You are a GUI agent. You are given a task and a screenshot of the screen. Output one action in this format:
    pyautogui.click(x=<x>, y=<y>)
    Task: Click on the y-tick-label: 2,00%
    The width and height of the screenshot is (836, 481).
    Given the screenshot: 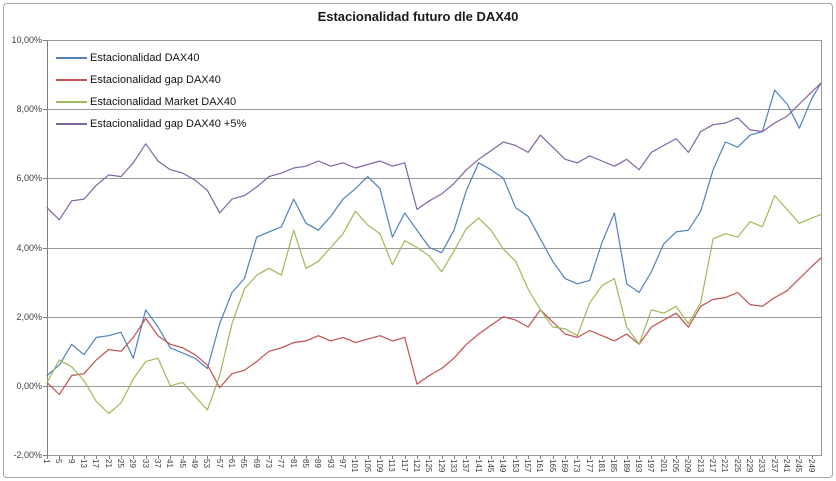 What is the action you would take?
    pyautogui.click(x=29, y=316)
    